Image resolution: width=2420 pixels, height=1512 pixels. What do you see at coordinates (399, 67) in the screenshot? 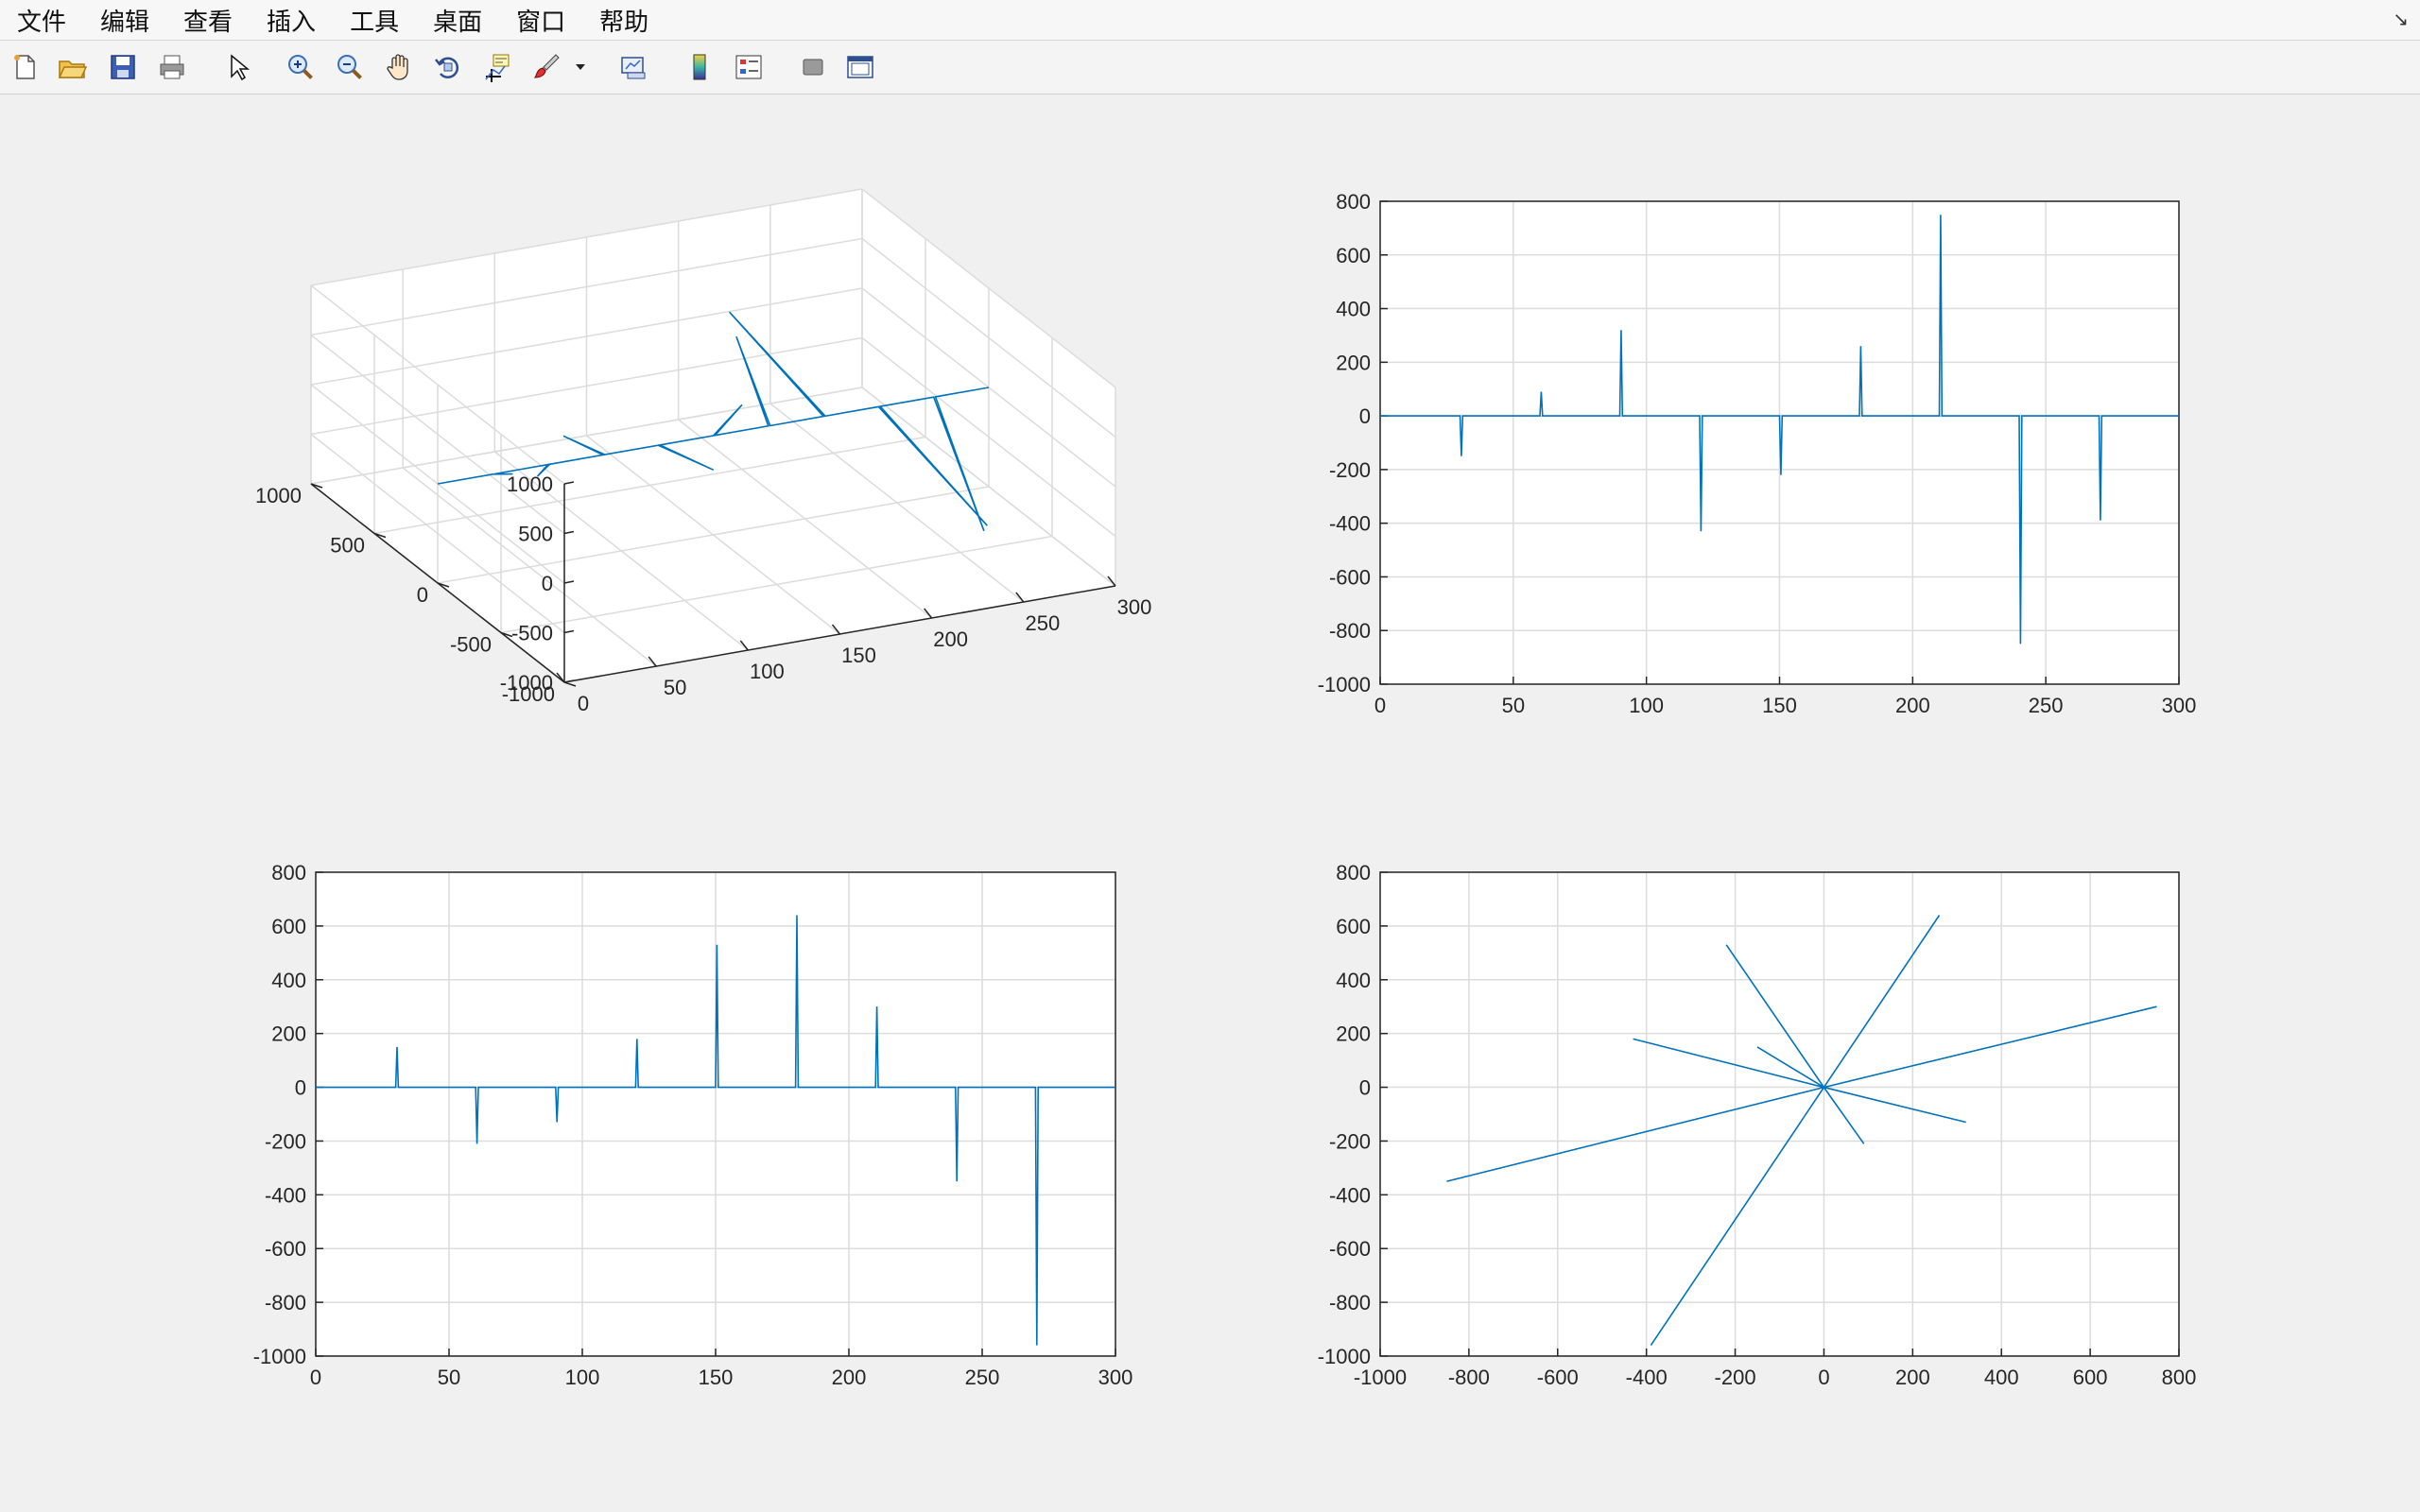
I see `pan-hand-icon` at bounding box center [399, 67].